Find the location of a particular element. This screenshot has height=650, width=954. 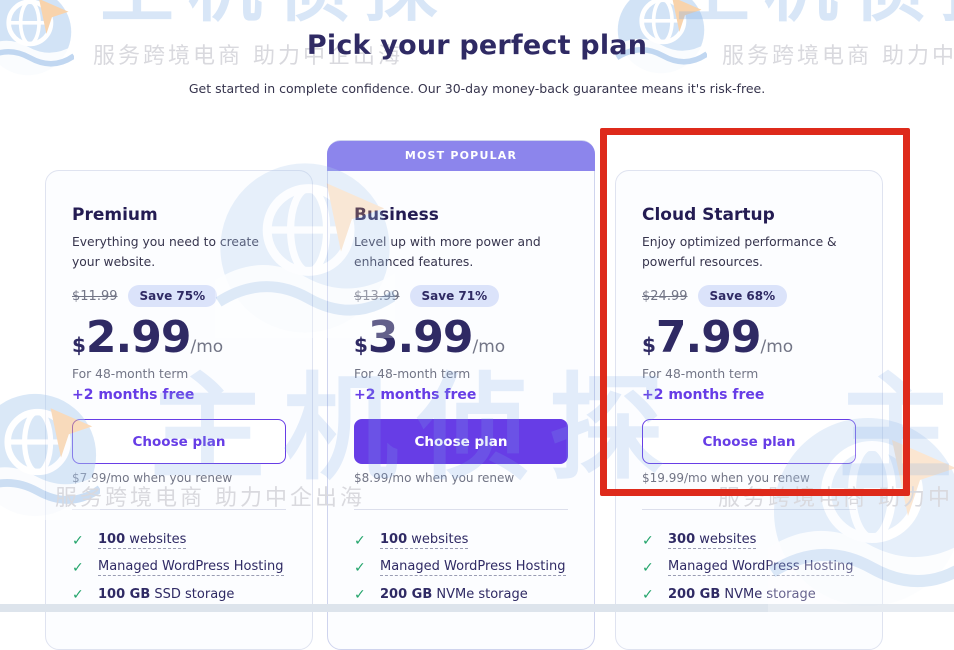

feature-item: ✓ 300 websites is located at coordinates (749, 540).